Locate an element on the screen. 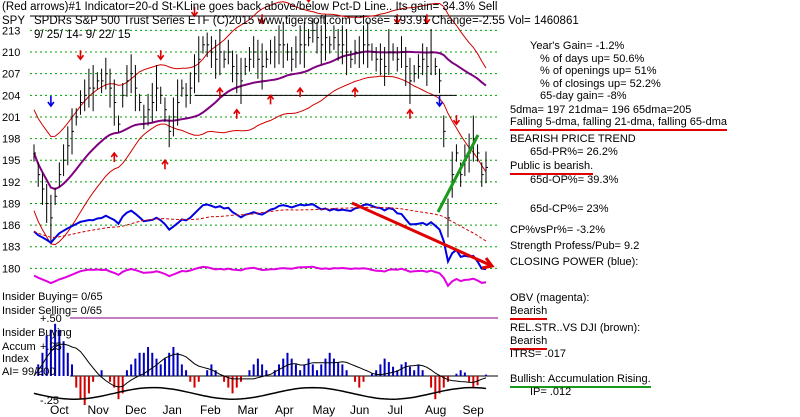 The image size is (800, 417). y-tick-label: 189 is located at coordinates (11, 204).